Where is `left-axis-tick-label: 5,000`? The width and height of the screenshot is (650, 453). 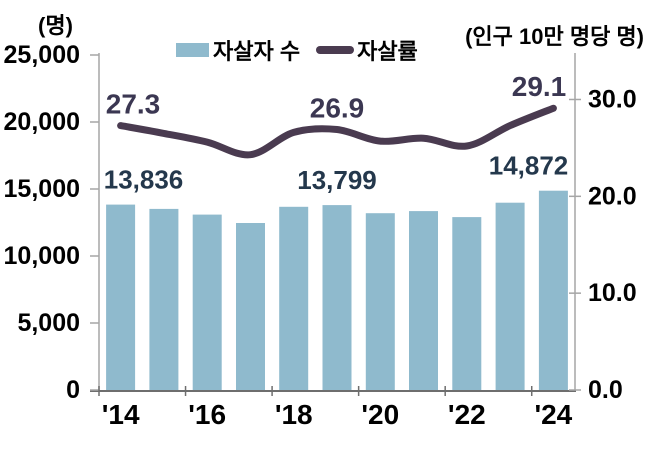 left-axis-tick-label: 5,000 is located at coordinates (48, 323).